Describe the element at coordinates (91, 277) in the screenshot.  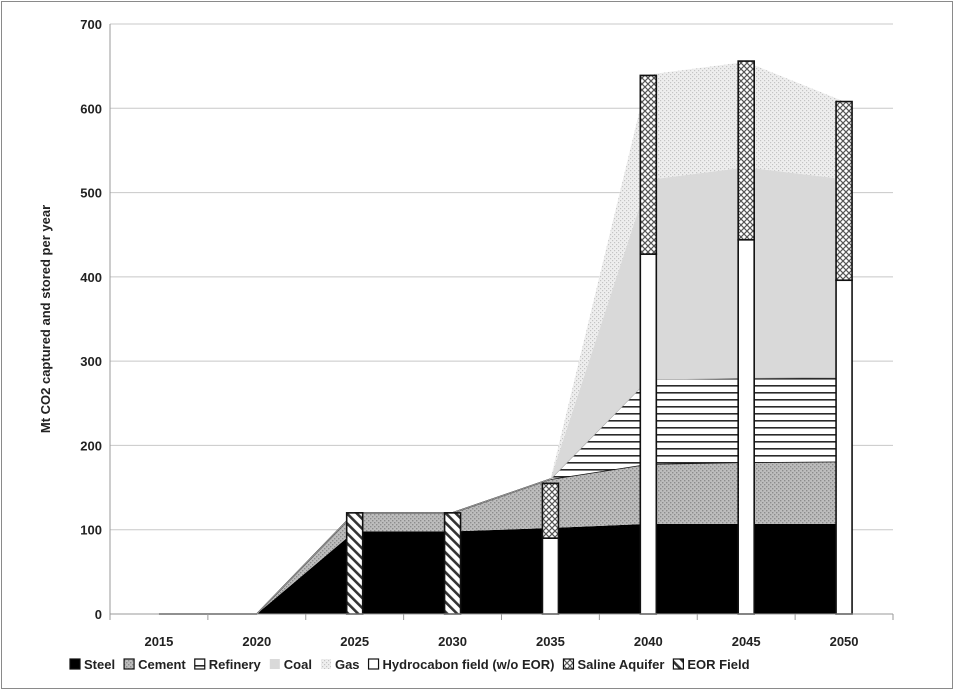
I see `y-tick-label: 400` at that location.